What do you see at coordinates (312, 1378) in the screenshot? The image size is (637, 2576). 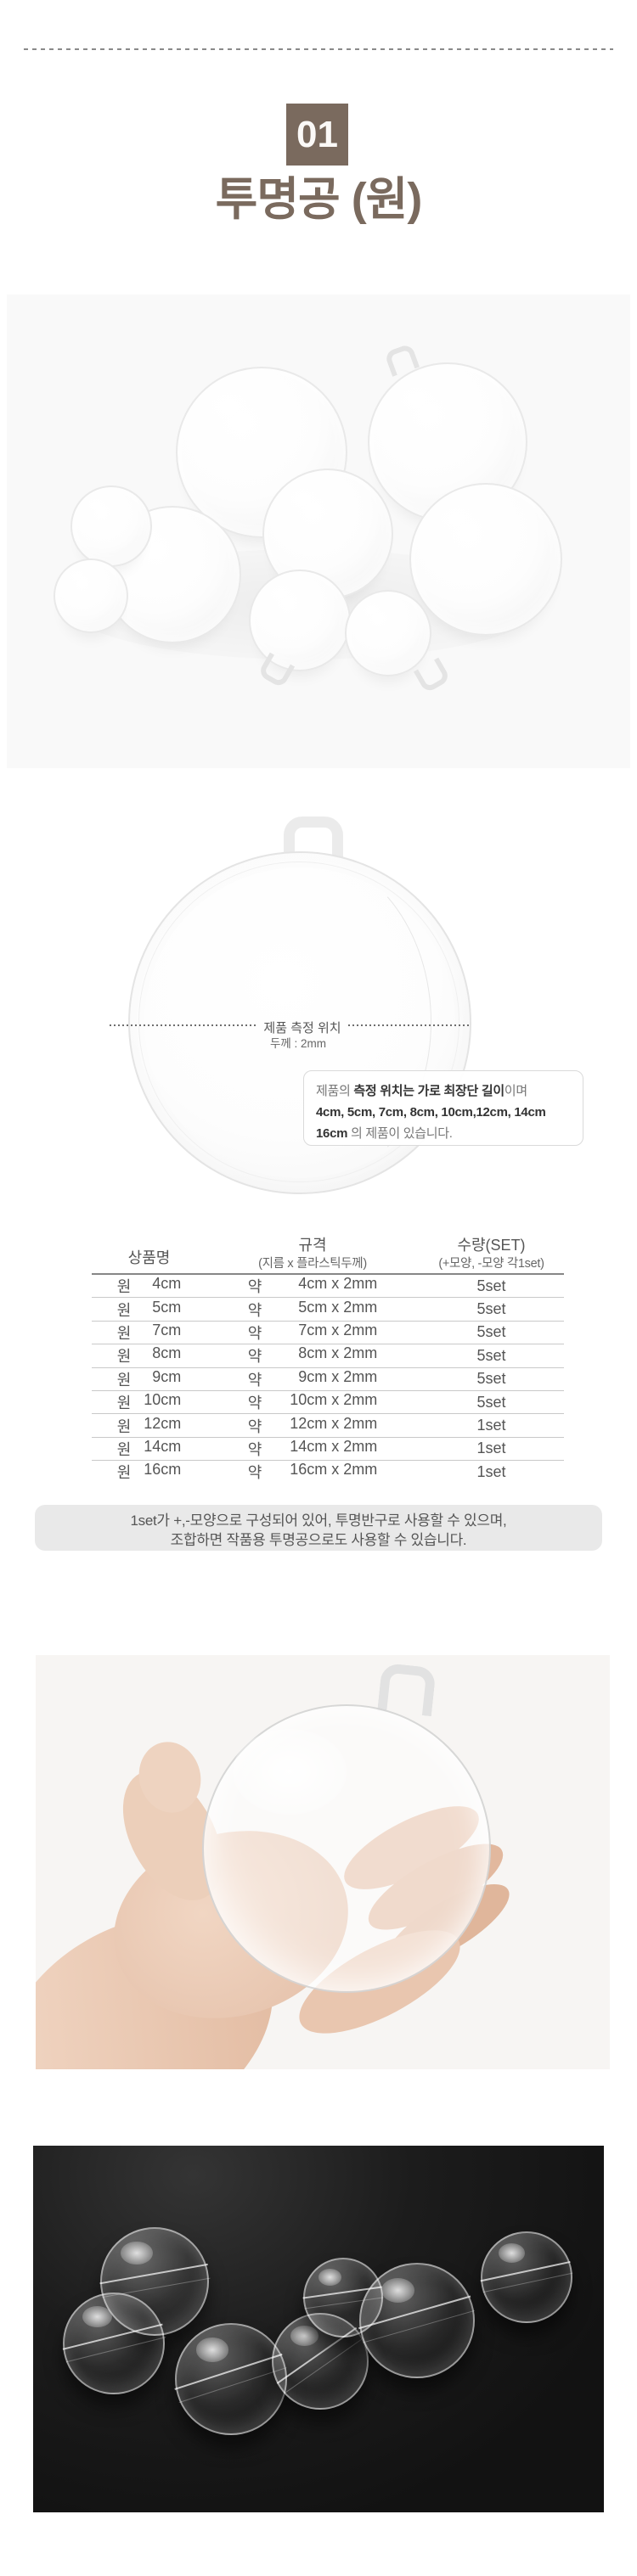 I see `cell-spec: 약 9cm x 2mm` at bounding box center [312, 1378].